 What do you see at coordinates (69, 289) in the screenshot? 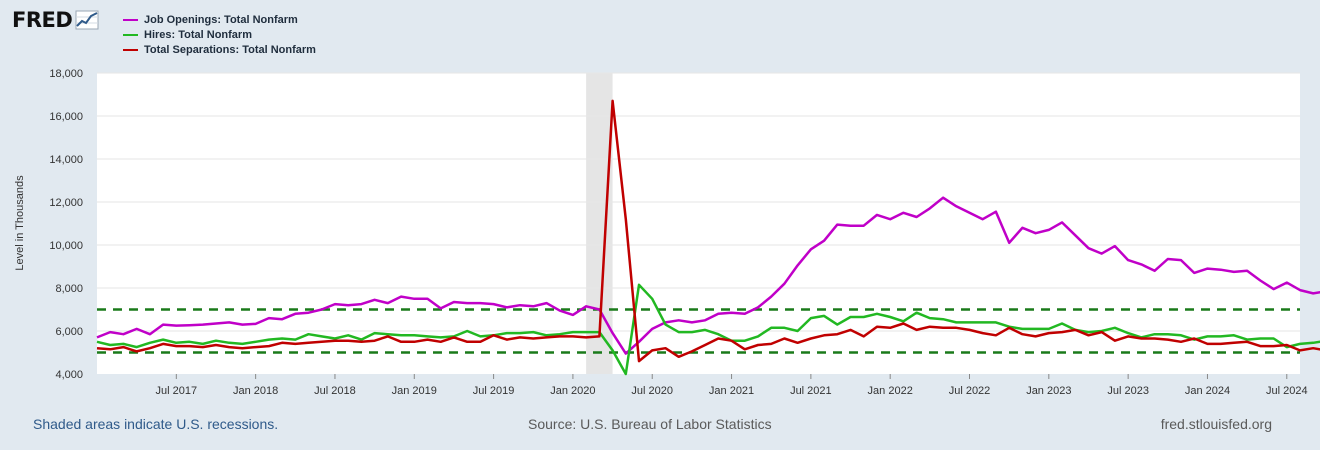
I see `y-tick-label: 8,000` at bounding box center [69, 289].